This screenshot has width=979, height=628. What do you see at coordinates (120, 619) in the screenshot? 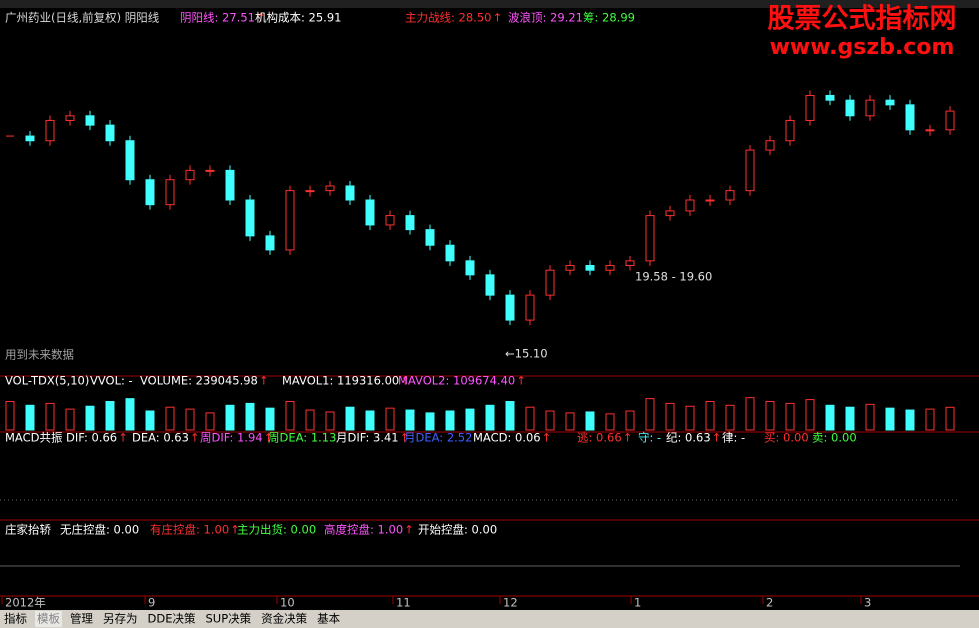
I see `tab: 另存为` at bounding box center [120, 619].